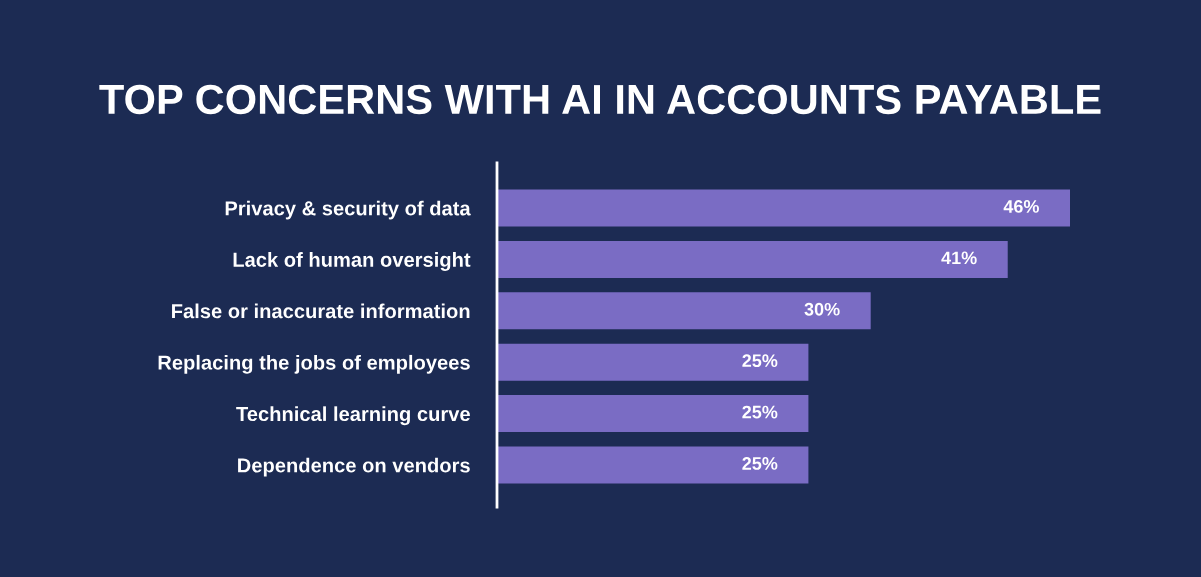 The width and height of the screenshot is (1201, 577). What do you see at coordinates (353, 416) in the screenshot?
I see `y-tick-label: Technical learning curve` at bounding box center [353, 416].